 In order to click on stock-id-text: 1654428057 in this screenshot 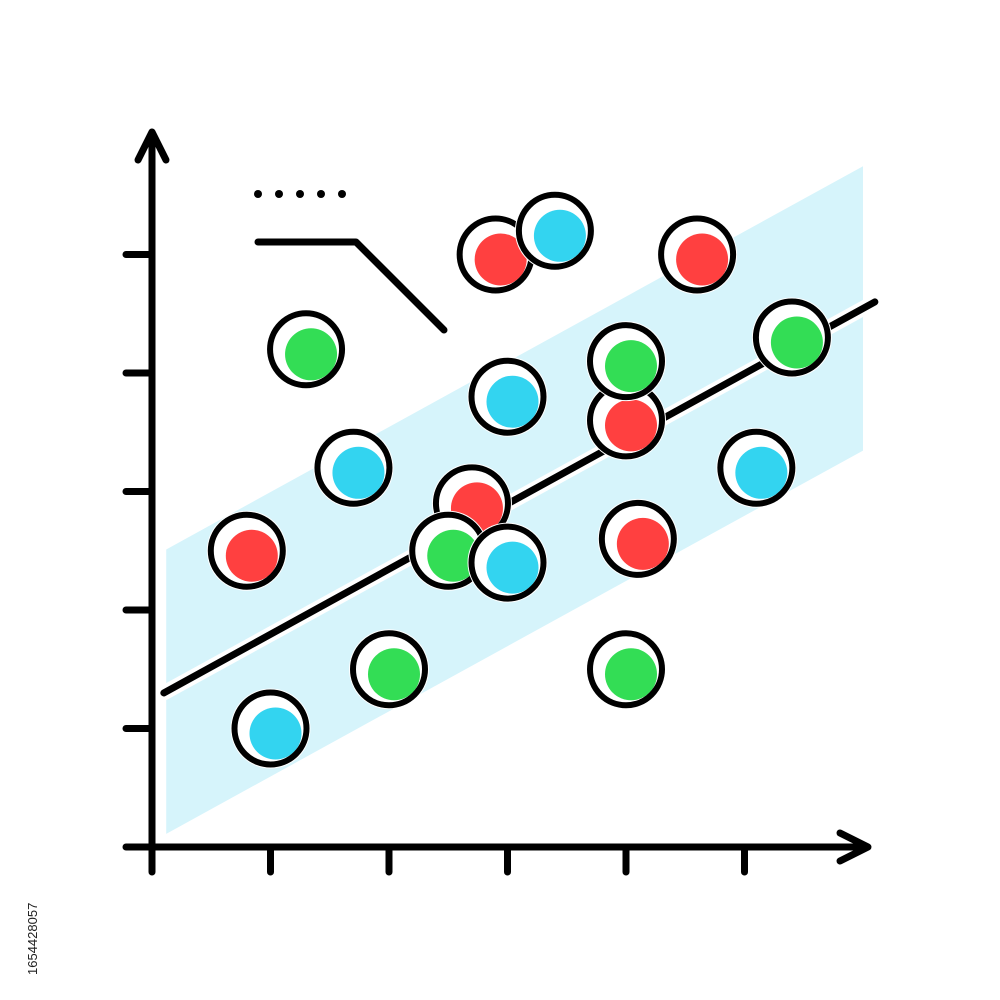, I will do `click(32, 938)`.